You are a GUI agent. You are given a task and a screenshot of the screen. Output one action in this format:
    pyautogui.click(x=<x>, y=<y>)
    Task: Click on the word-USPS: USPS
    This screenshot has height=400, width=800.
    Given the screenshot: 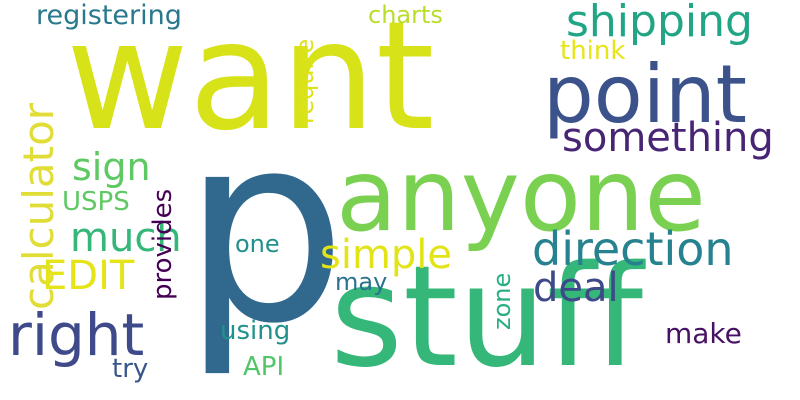 What is the action you would take?
    pyautogui.click(x=96, y=202)
    